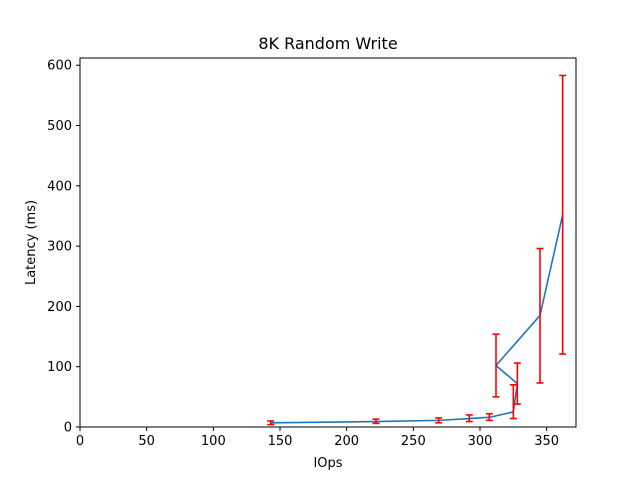  Describe the element at coordinates (480, 441) in the screenshot. I see `x-tick-label: 300` at that location.